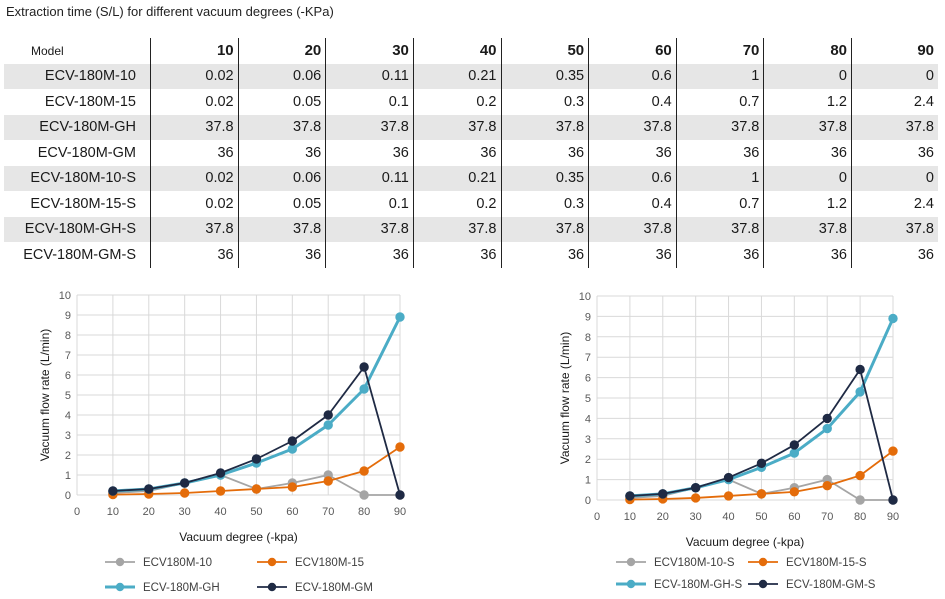 This screenshot has height=599, width=945. Describe the element at coordinates (632, 51) in the screenshot. I see `column-header: 60` at that location.